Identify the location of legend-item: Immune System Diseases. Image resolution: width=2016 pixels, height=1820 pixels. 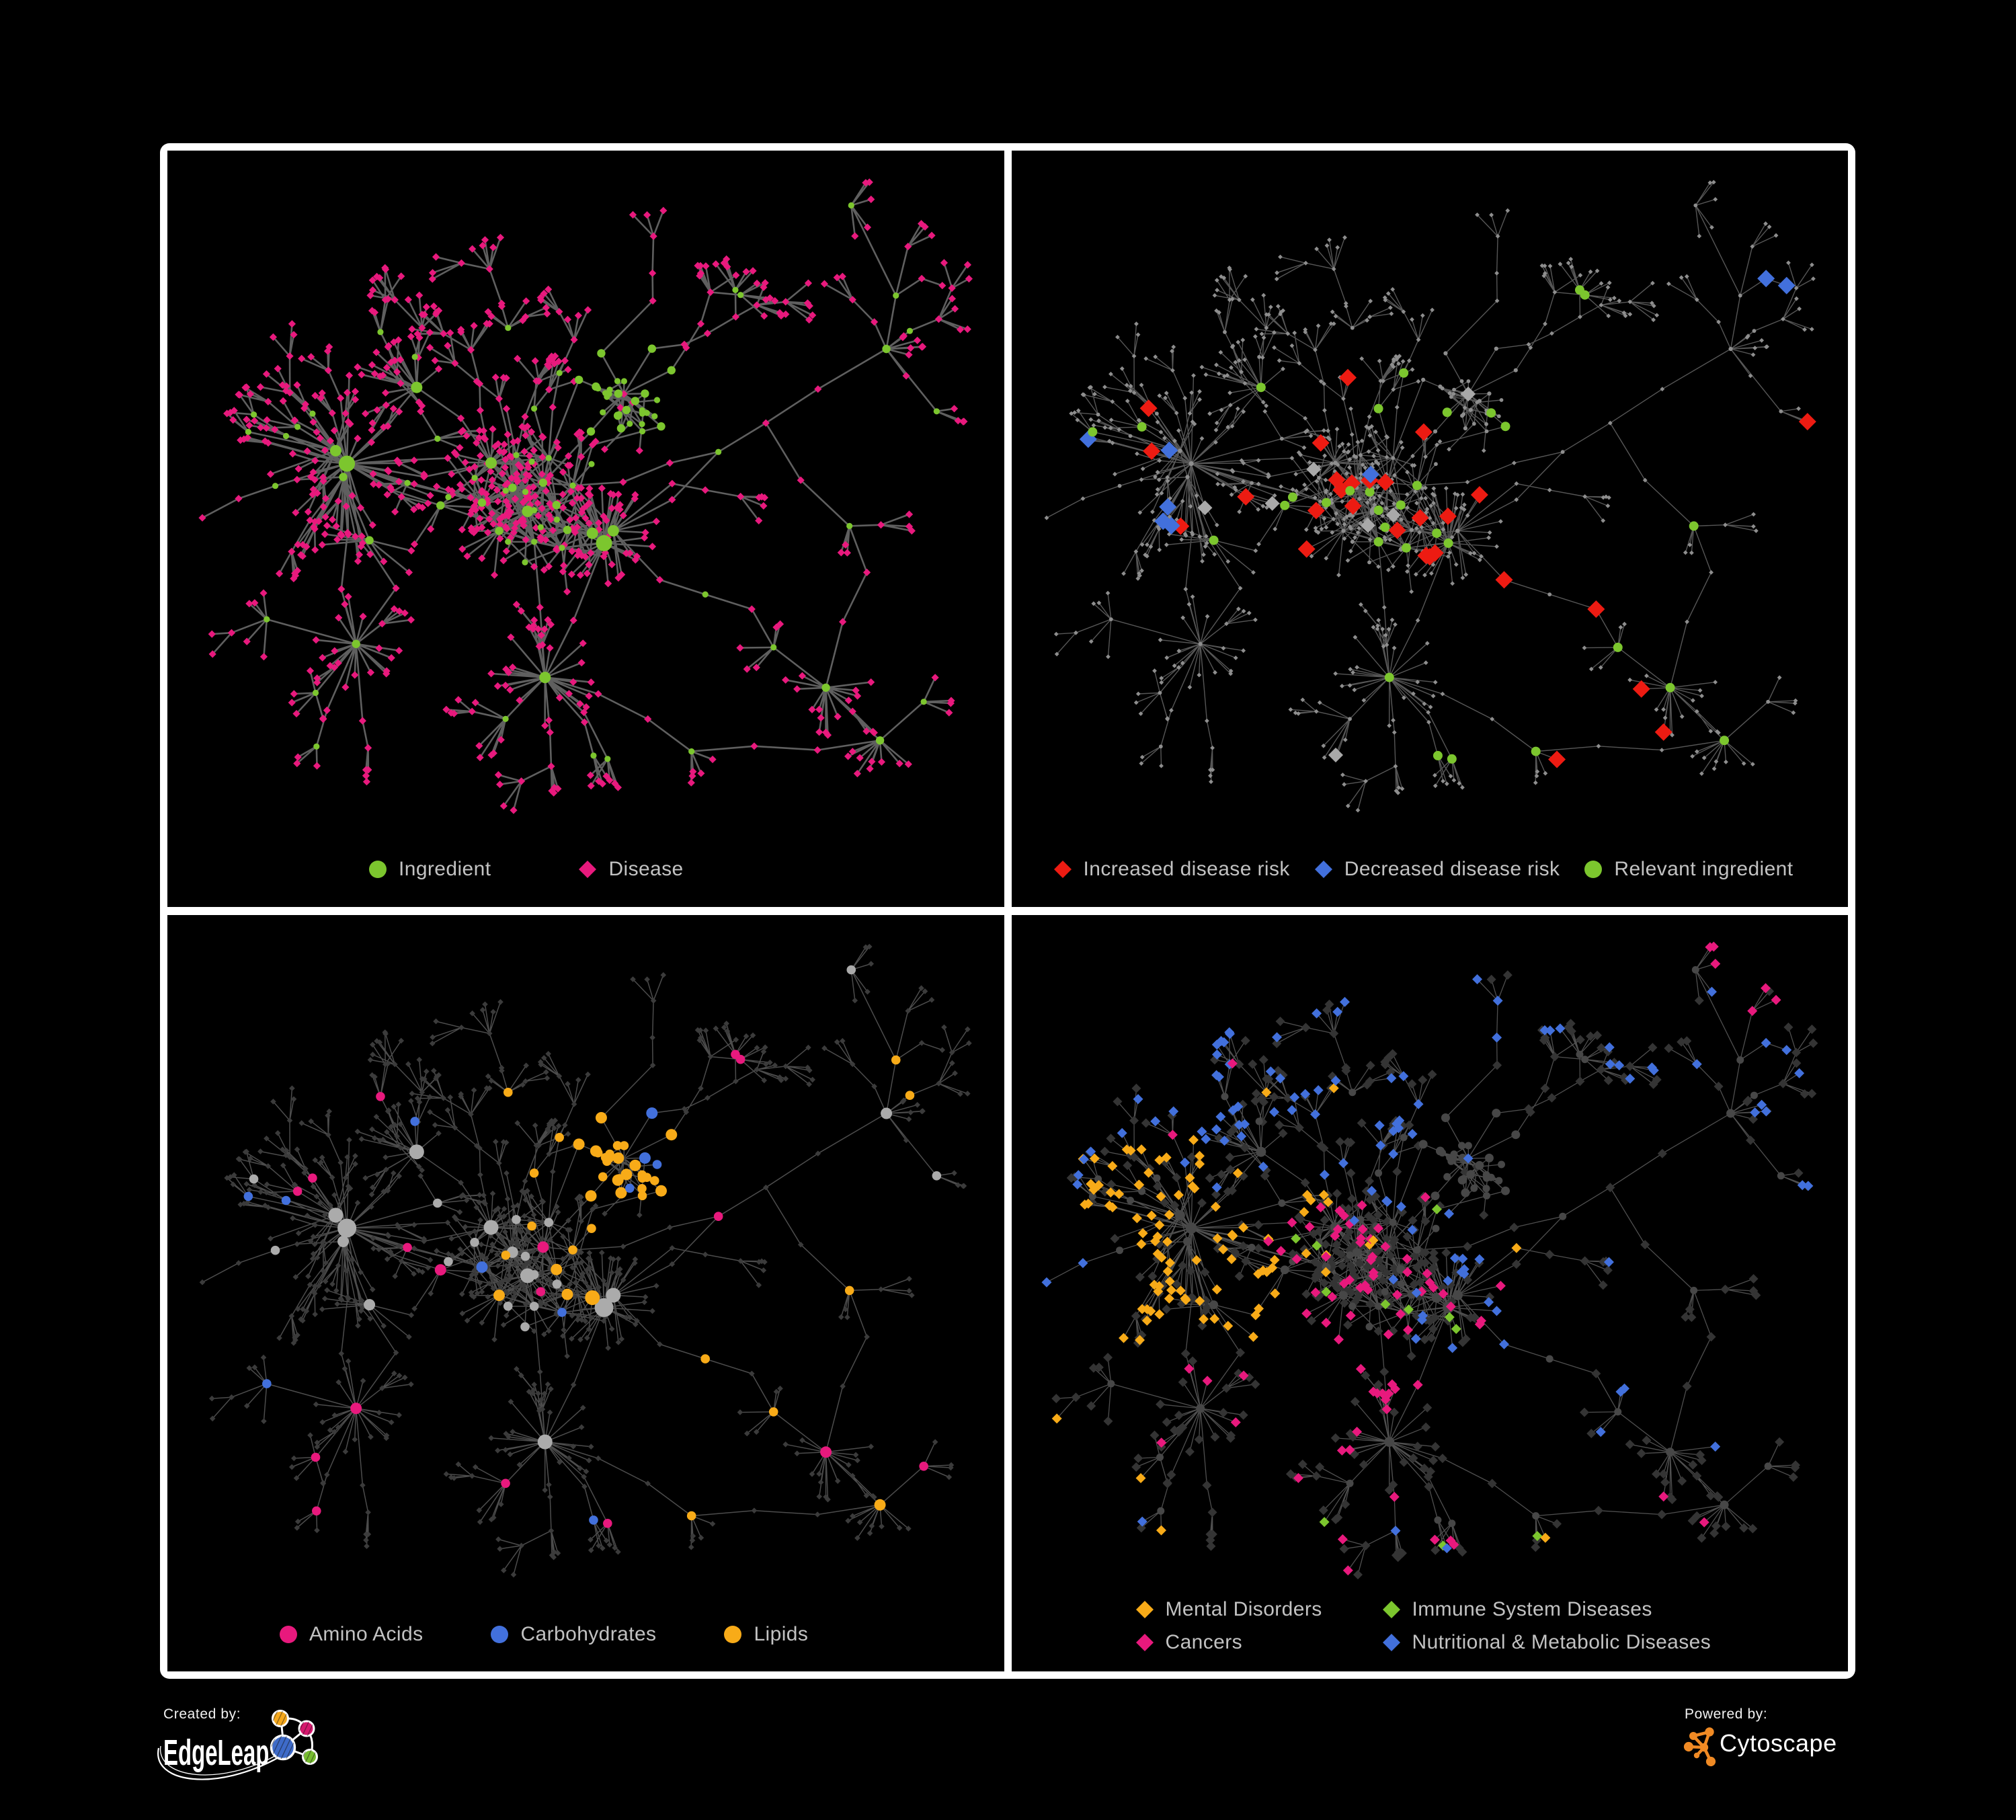
(1546, 1609).